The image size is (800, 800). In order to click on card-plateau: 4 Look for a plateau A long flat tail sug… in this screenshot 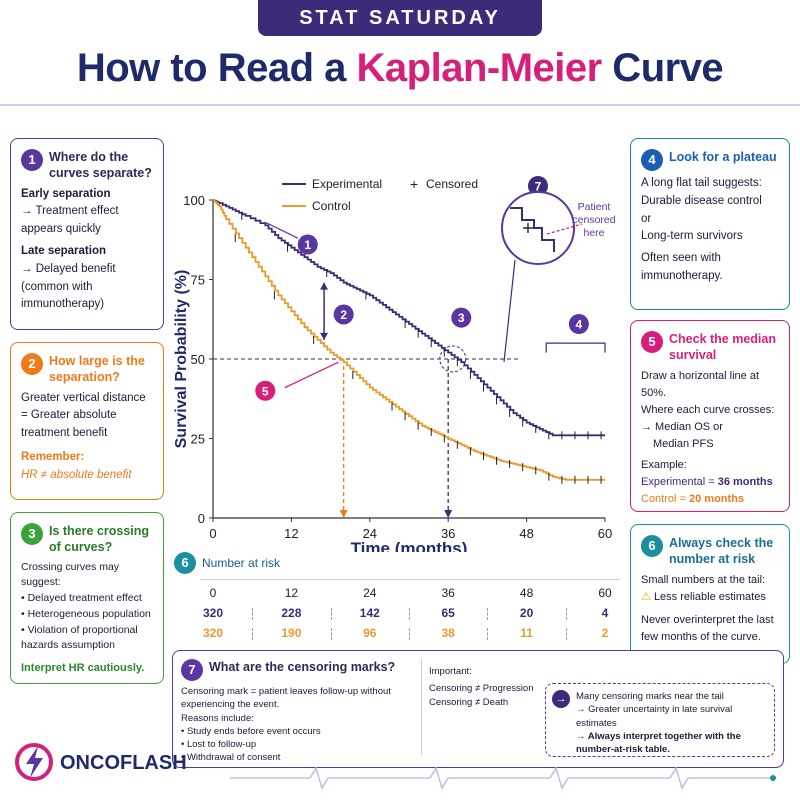, I will do `click(710, 224)`.